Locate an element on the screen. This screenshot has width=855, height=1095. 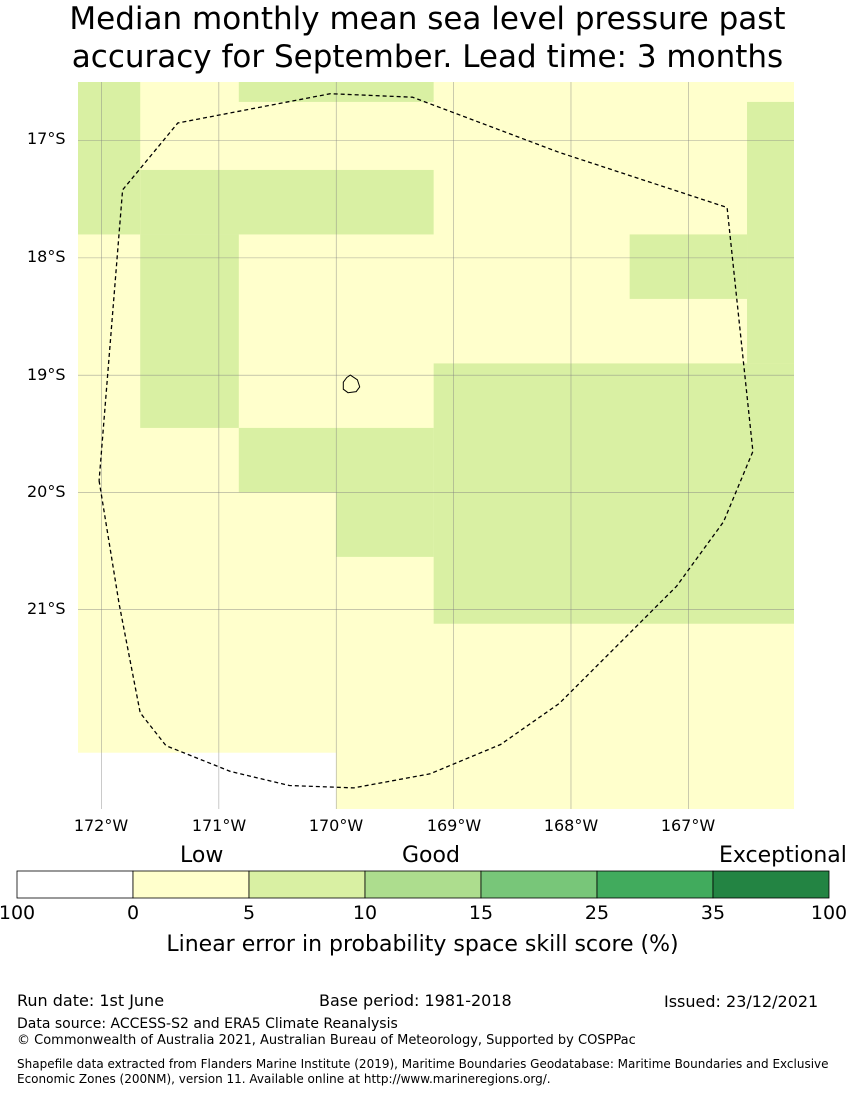
lon-label-171w: 171°W is located at coordinates (219, 825).